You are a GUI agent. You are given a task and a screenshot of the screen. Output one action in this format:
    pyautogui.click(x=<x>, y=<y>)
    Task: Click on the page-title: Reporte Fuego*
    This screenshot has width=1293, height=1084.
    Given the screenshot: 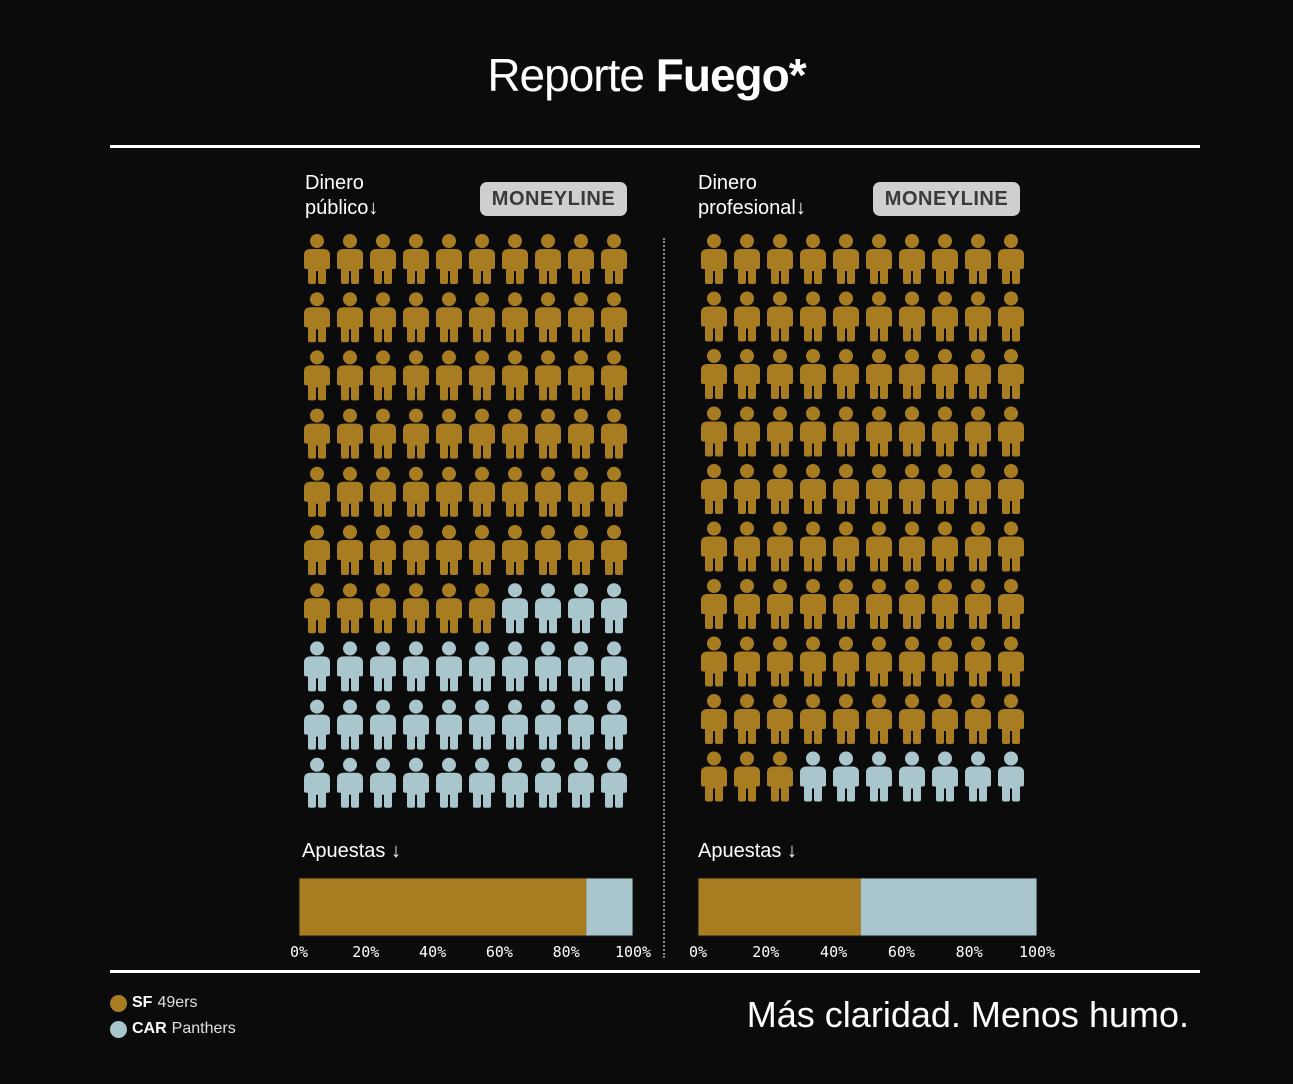 What is the action you would take?
    pyautogui.click(x=646, y=75)
    